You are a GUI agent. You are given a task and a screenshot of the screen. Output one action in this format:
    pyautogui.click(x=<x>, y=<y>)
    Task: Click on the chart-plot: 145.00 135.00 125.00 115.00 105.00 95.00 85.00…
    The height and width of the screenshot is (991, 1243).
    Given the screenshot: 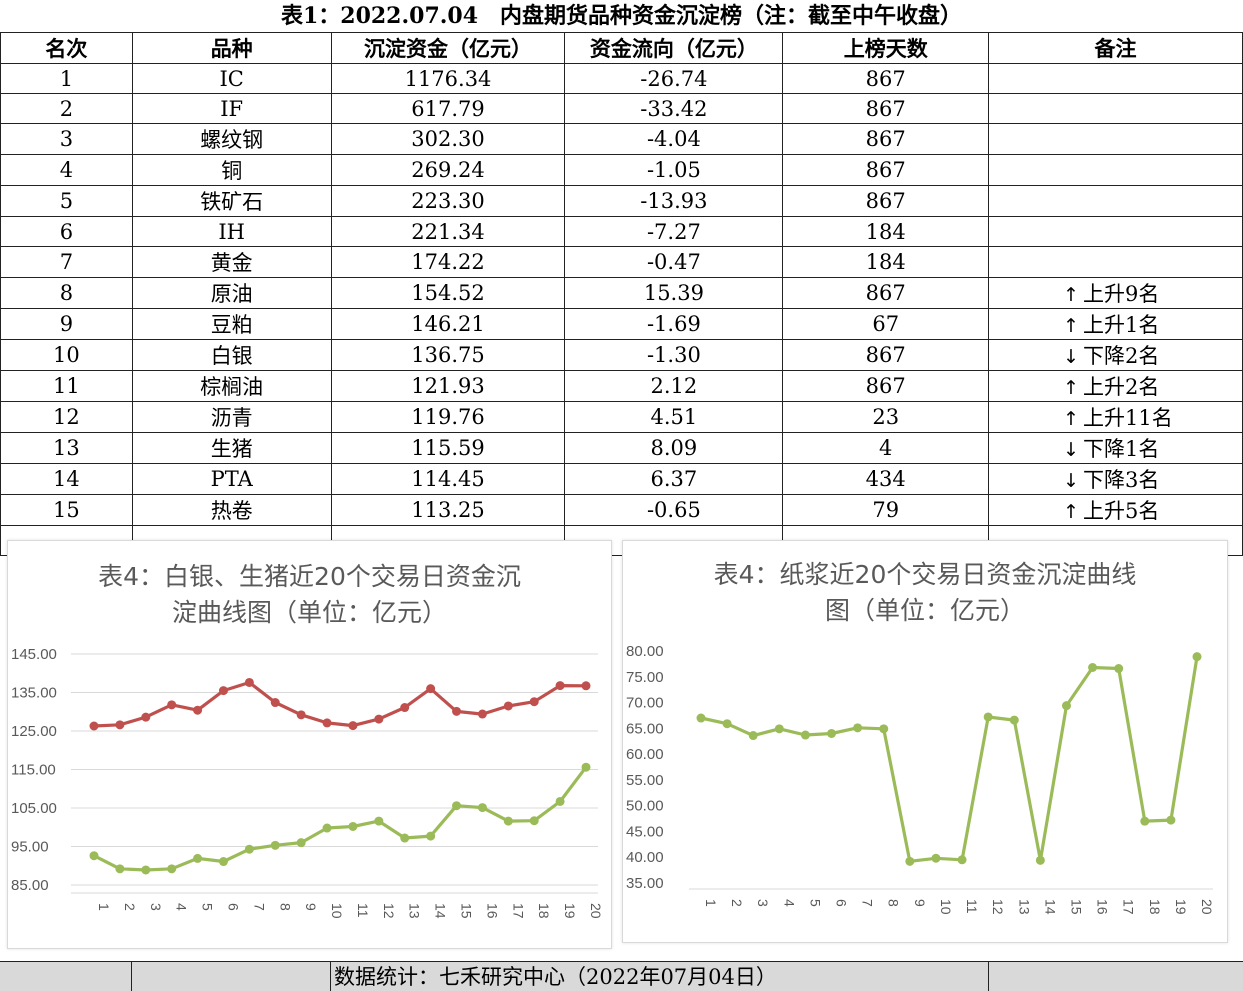 What is the action you would take?
    pyautogui.click(x=307, y=782)
    